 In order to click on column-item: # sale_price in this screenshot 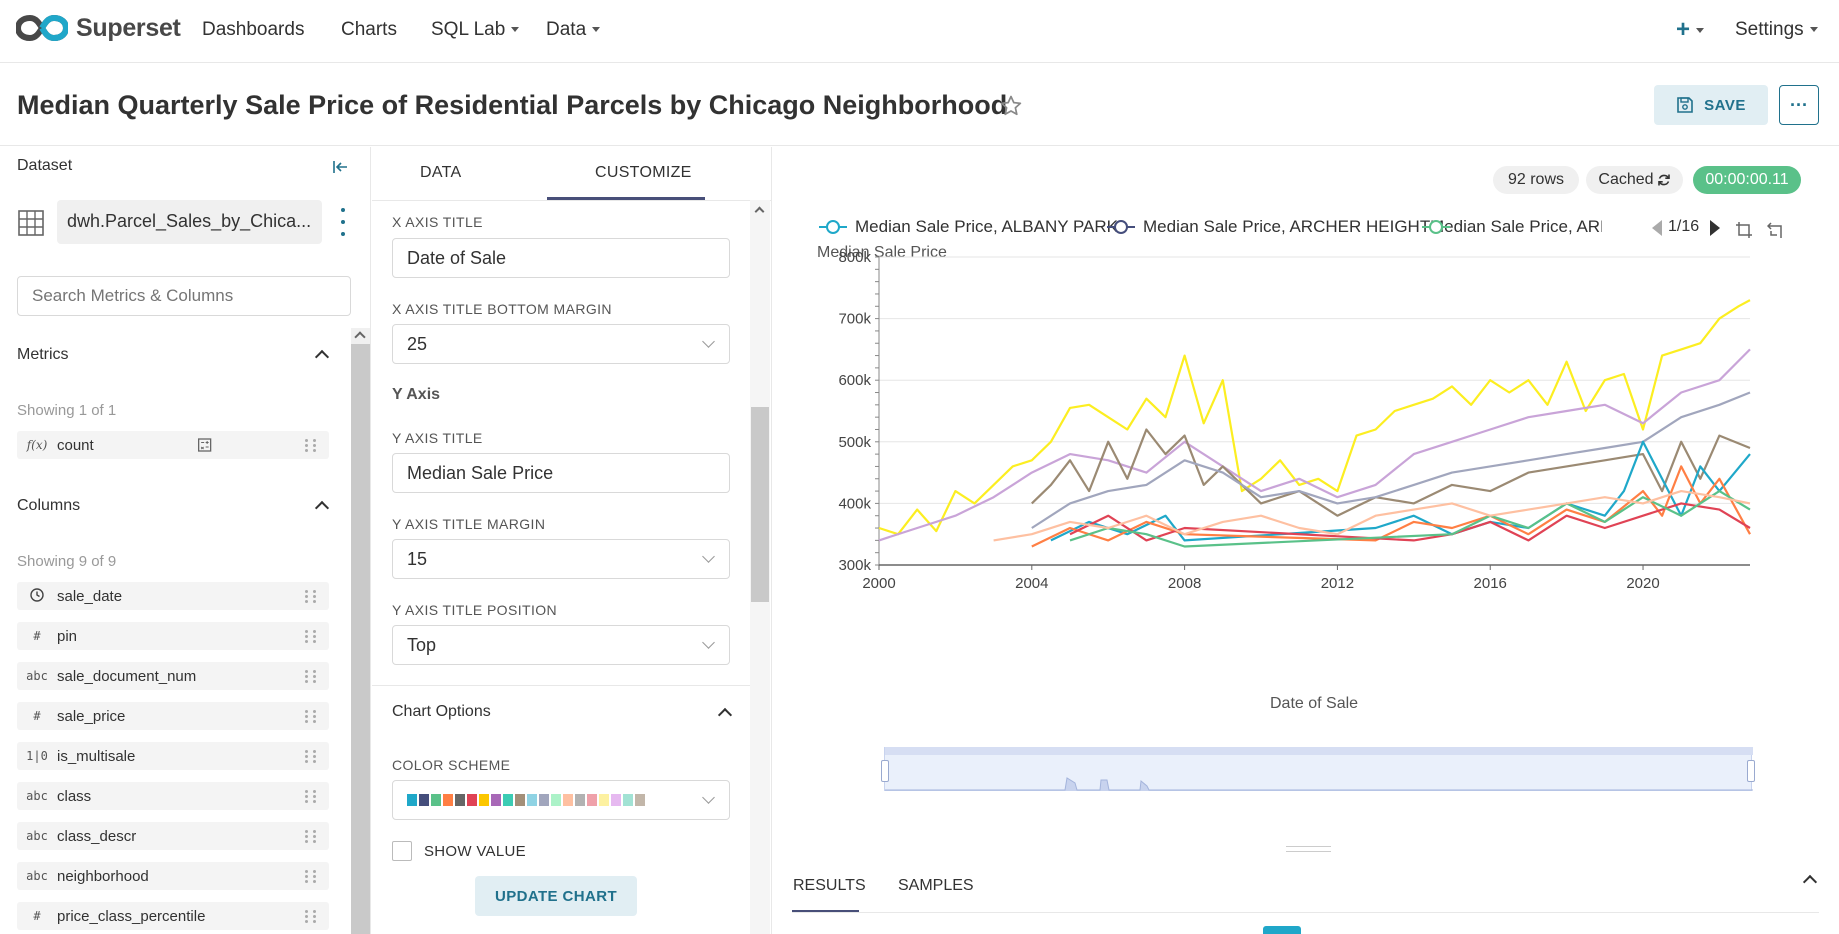, I will do `click(173, 716)`.